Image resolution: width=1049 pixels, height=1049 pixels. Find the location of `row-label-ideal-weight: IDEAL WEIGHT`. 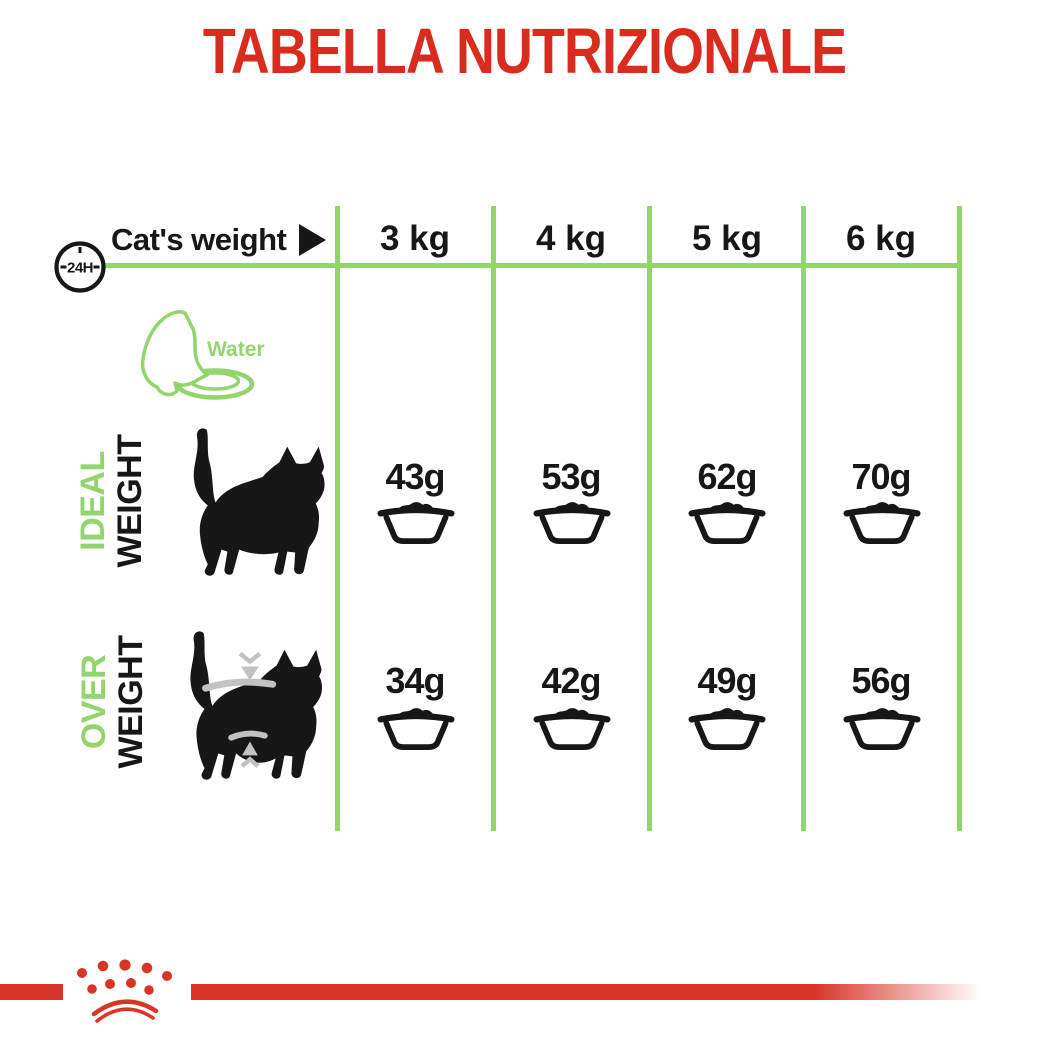

row-label-ideal-weight: IDEAL WEIGHT is located at coordinates (111, 501).